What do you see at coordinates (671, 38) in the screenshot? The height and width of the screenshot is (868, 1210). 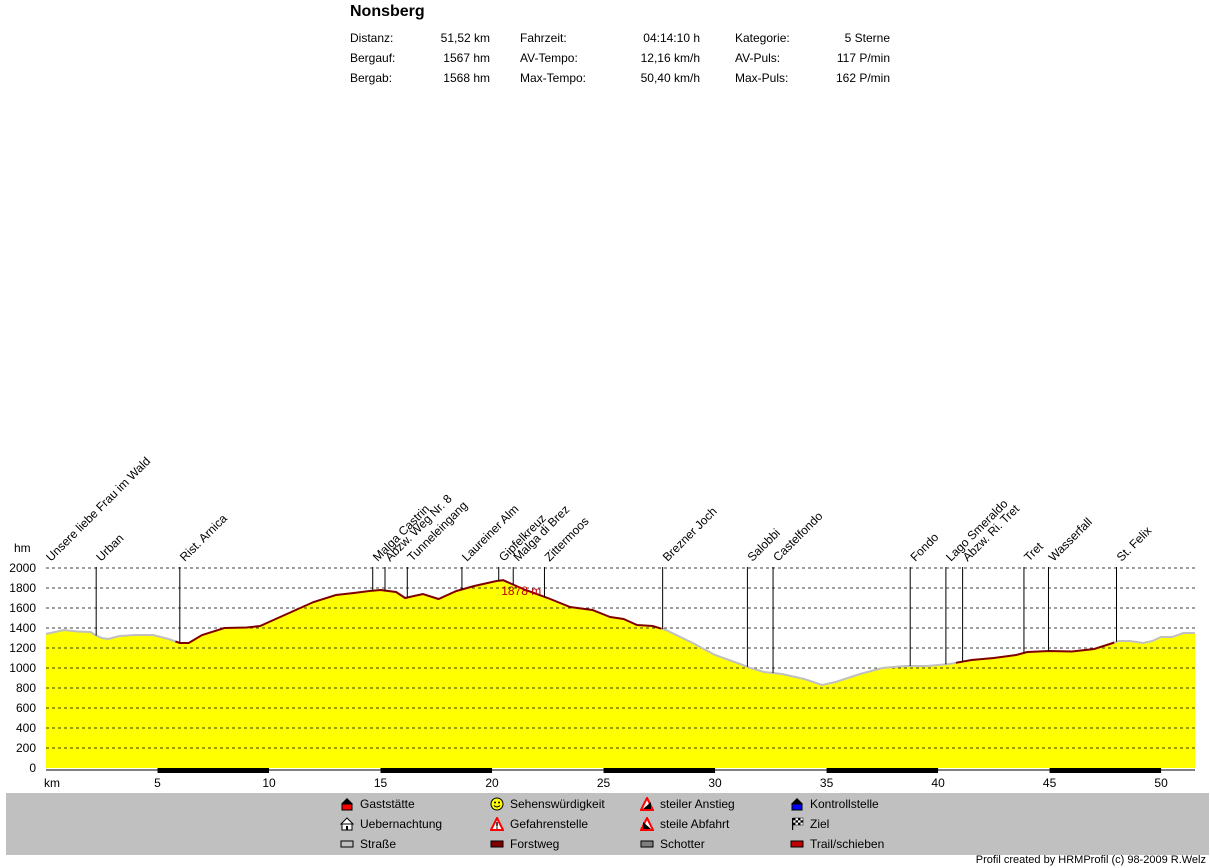 I see `fahrzeit-value: 04:14:10 h` at bounding box center [671, 38].